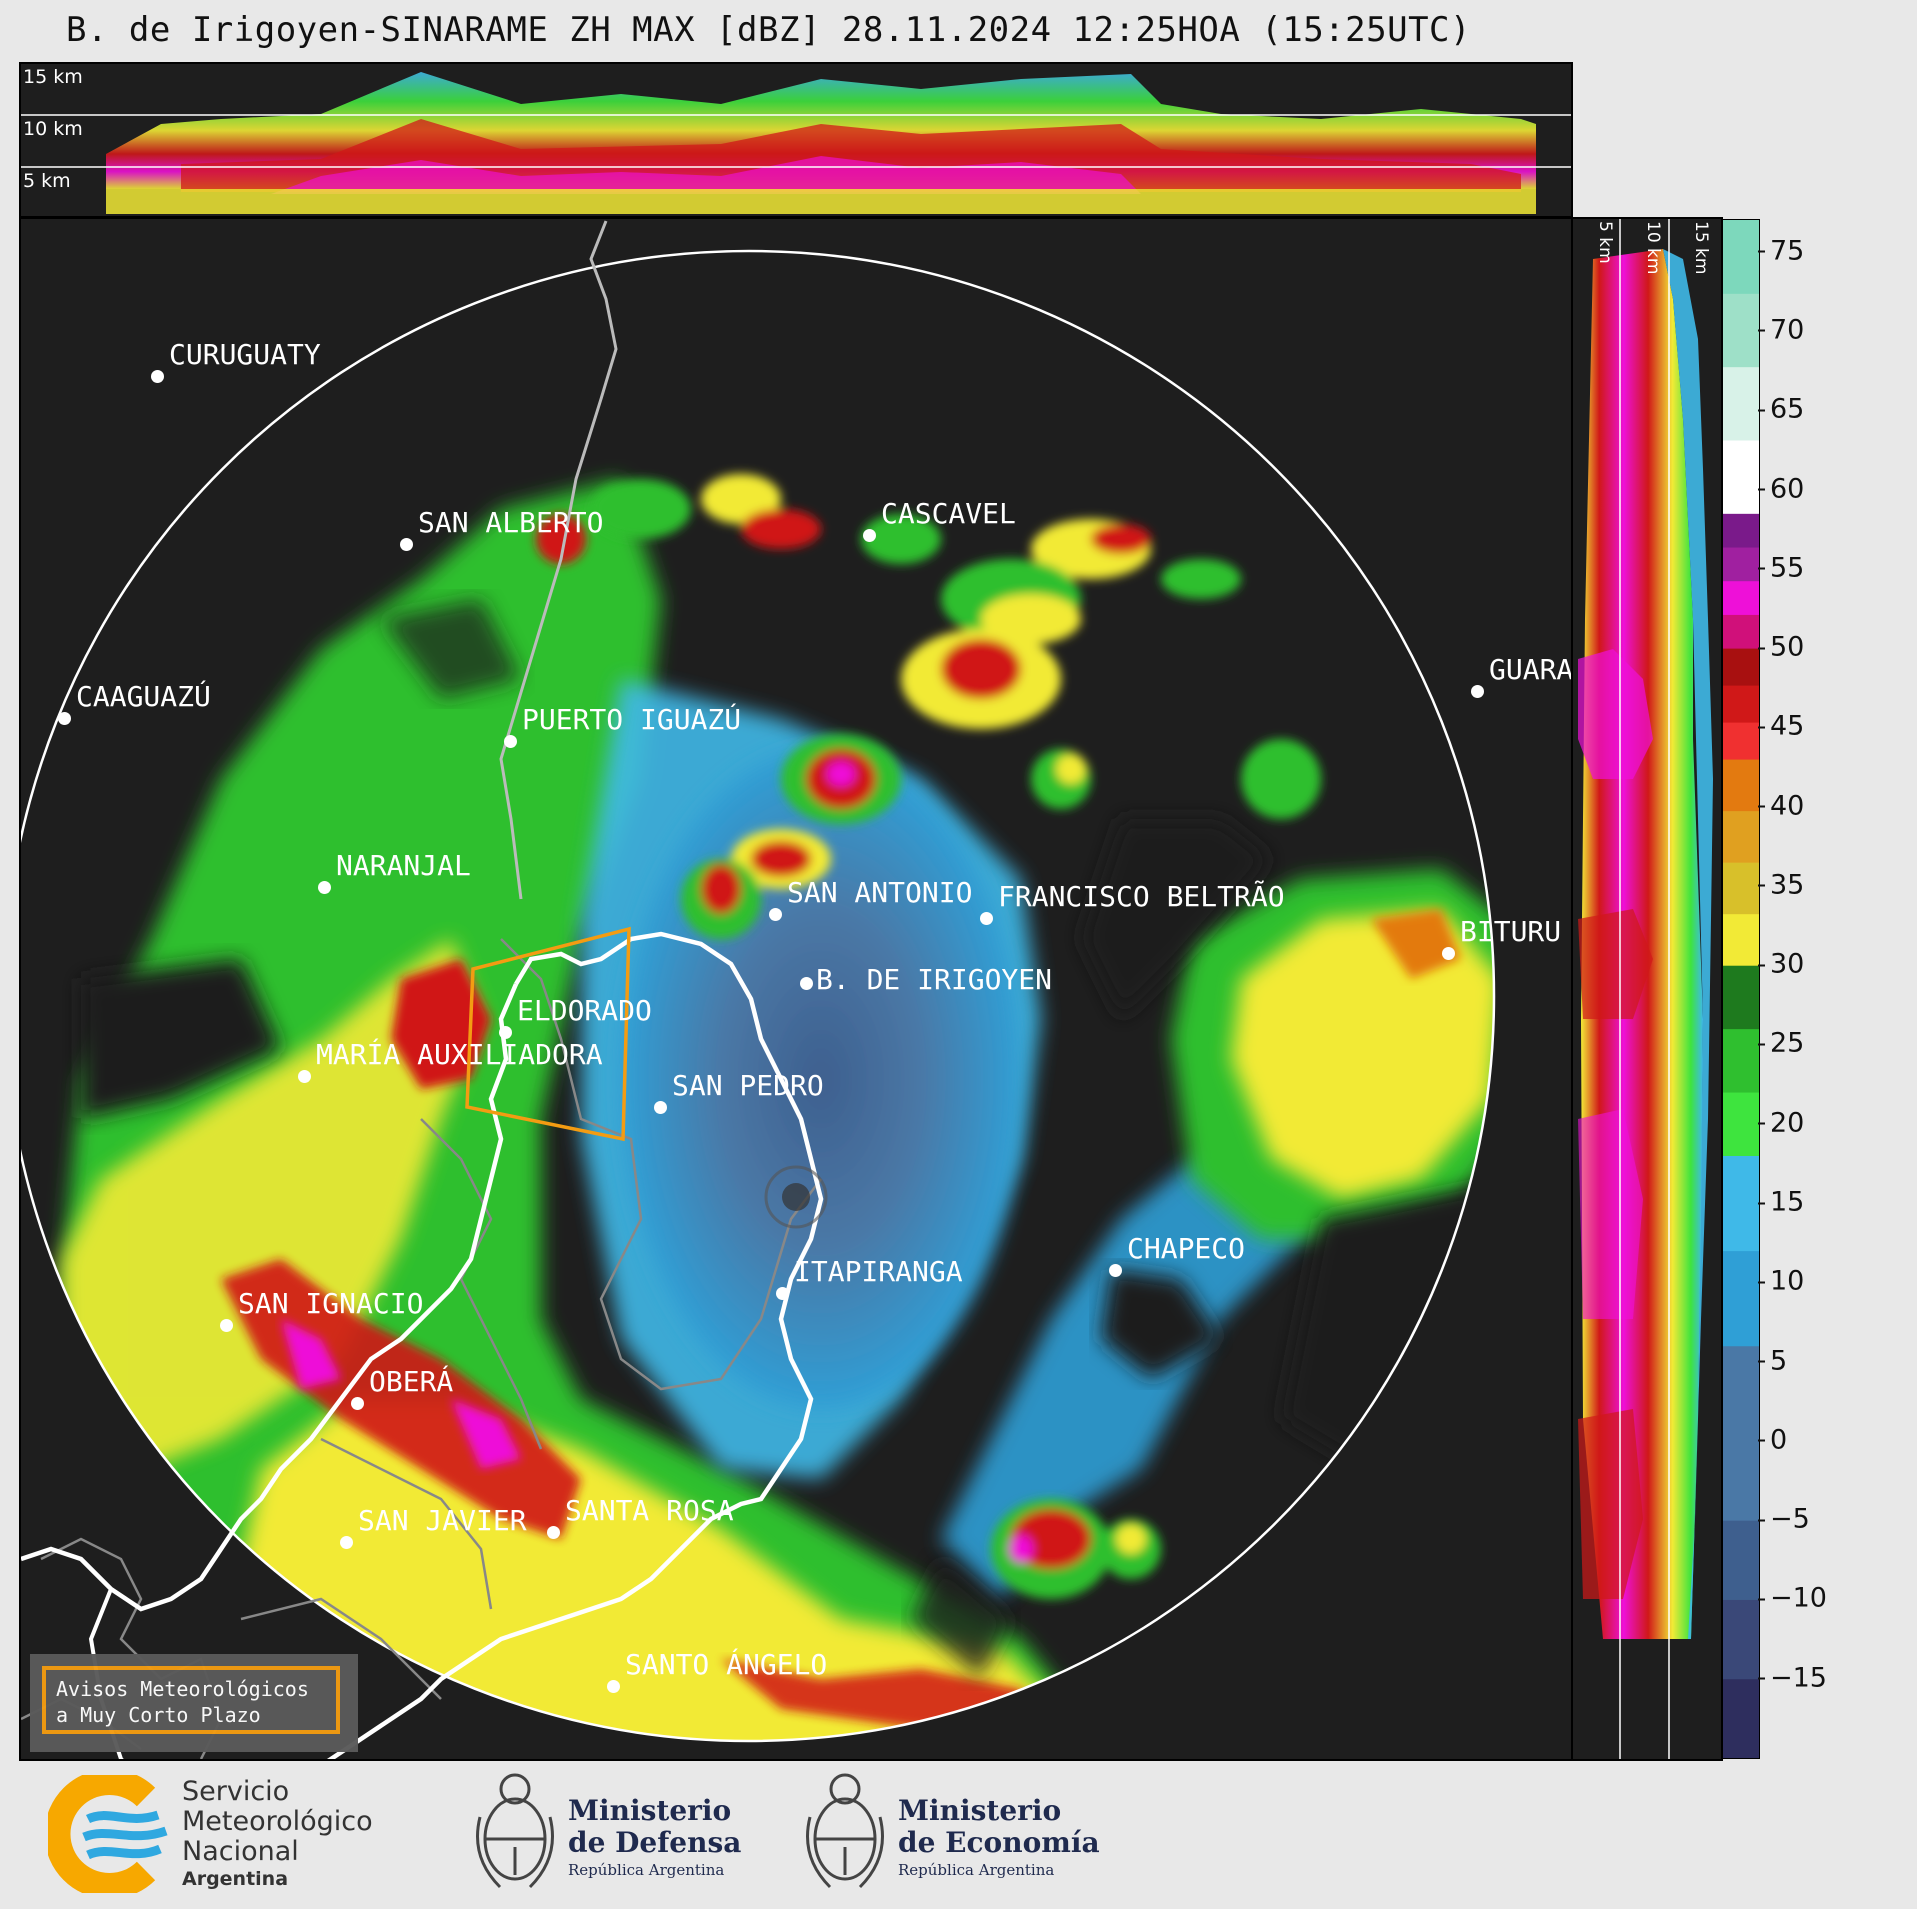 The width and height of the screenshot is (1917, 1909). What do you see at coordinates (1787, 409) in the screenshot?
I see `colorbar-tick-text: 65` at bounding box center [1787, 409].